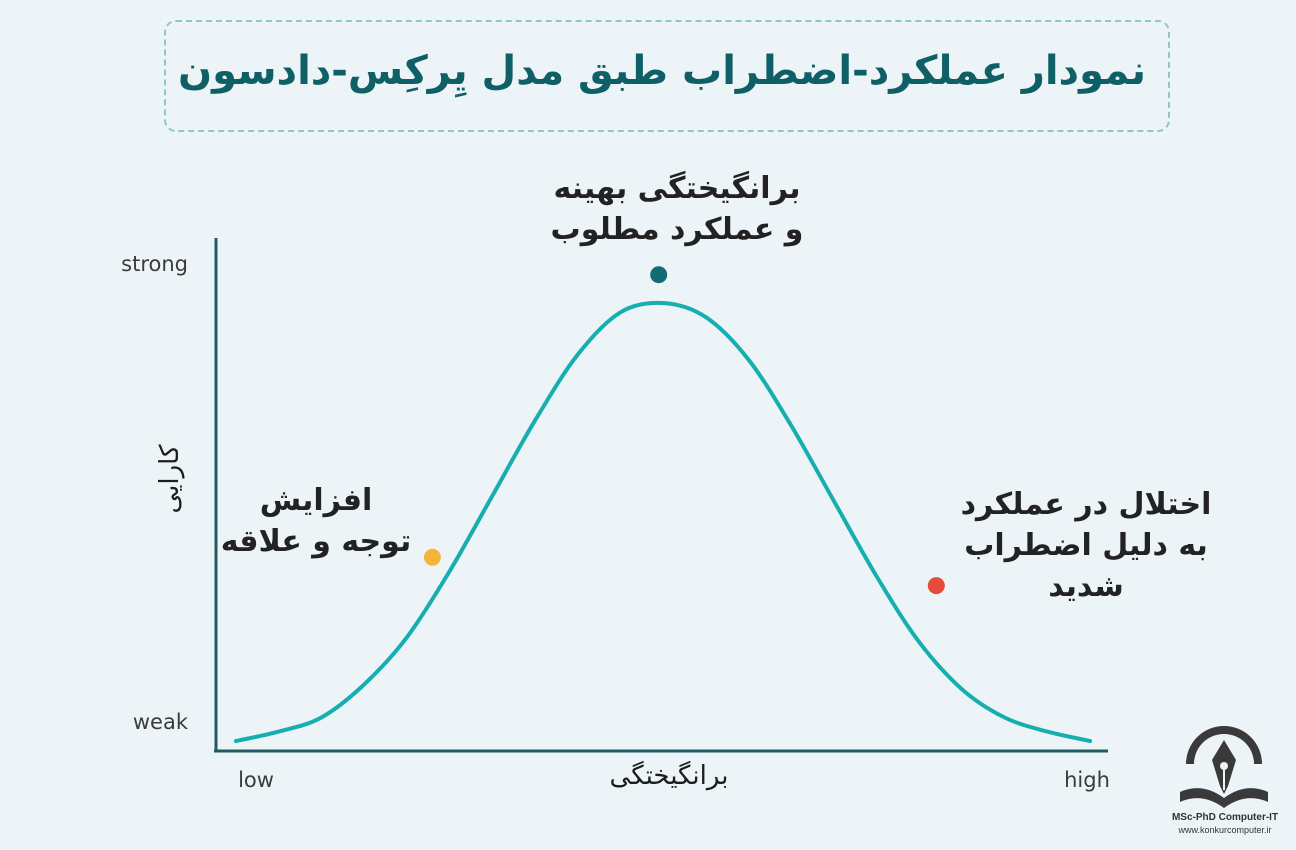  I want to click on logo-icon, so click(1224, 767).